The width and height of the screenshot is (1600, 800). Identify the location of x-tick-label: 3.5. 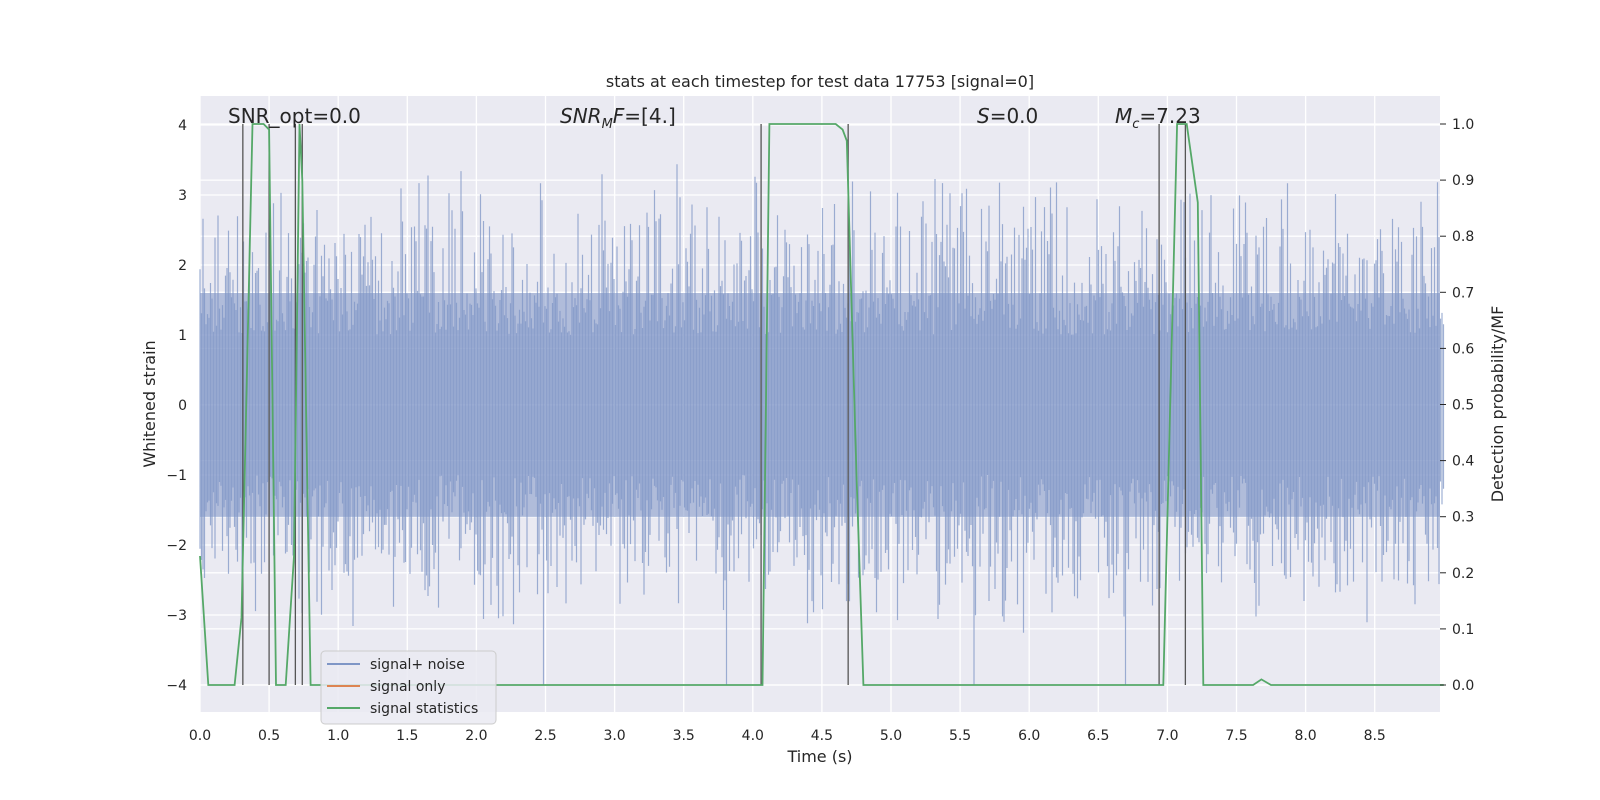
(684, 736).